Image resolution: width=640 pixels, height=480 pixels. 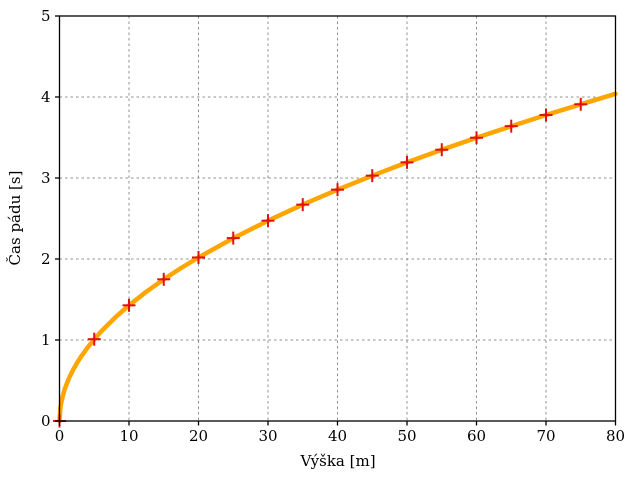 I want to click on y-tick-label: 1, so click(x=46, y=340).